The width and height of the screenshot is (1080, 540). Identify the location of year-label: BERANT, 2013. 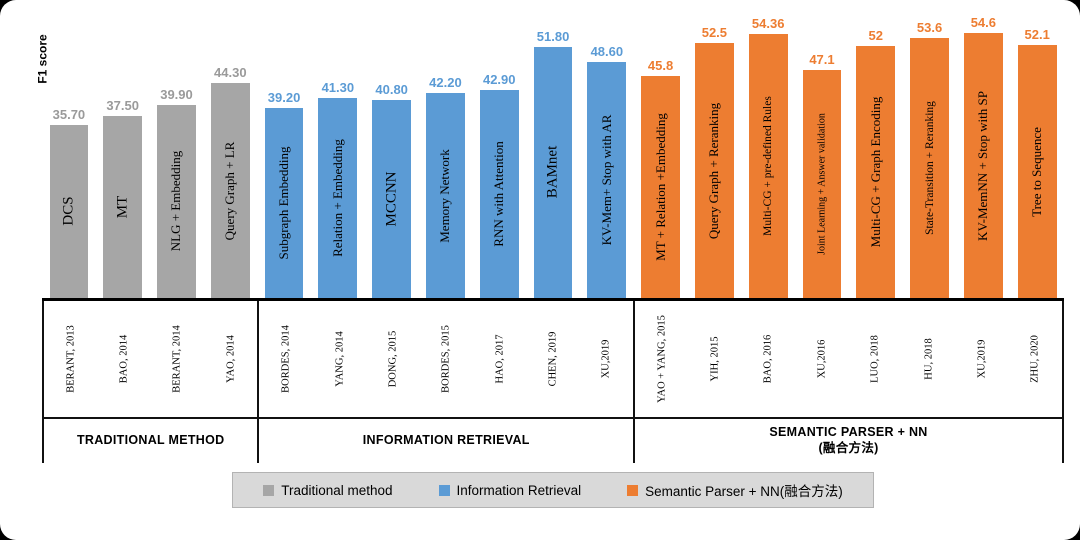
(71, 359).